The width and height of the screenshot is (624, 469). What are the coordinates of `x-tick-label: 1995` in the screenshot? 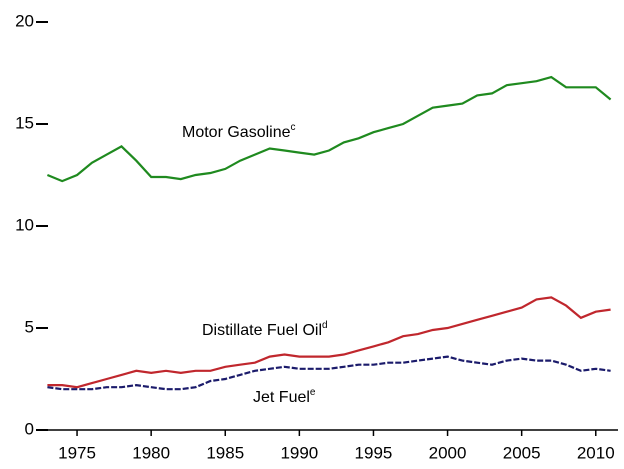 It's located at (374, 452).